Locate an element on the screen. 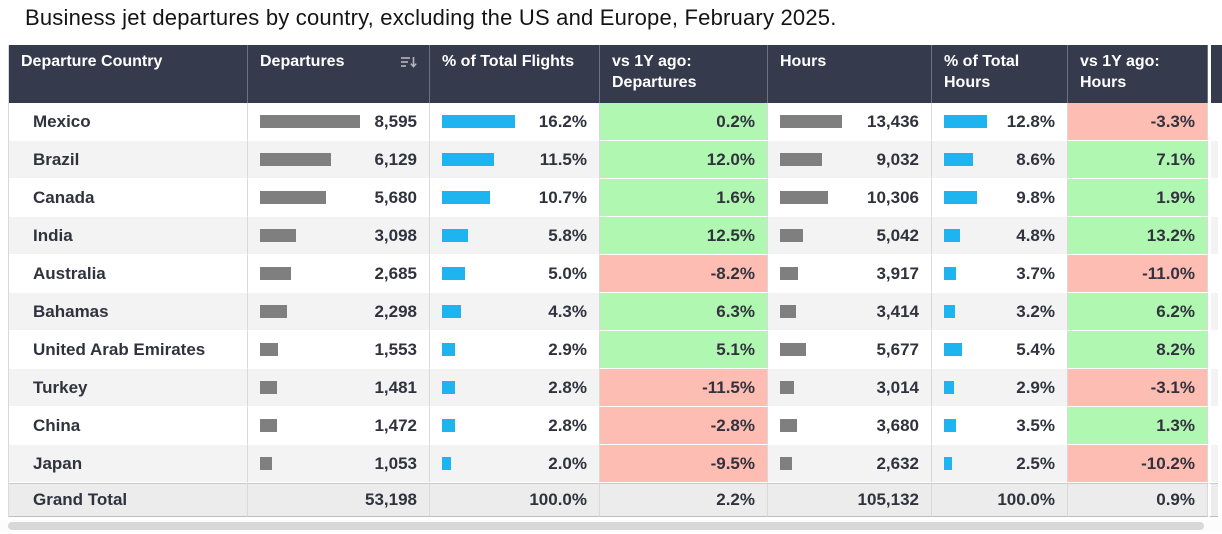 The image size is (1222, 534). pct-hours-cell: 3.7% is located at coordinates (1000, 274).